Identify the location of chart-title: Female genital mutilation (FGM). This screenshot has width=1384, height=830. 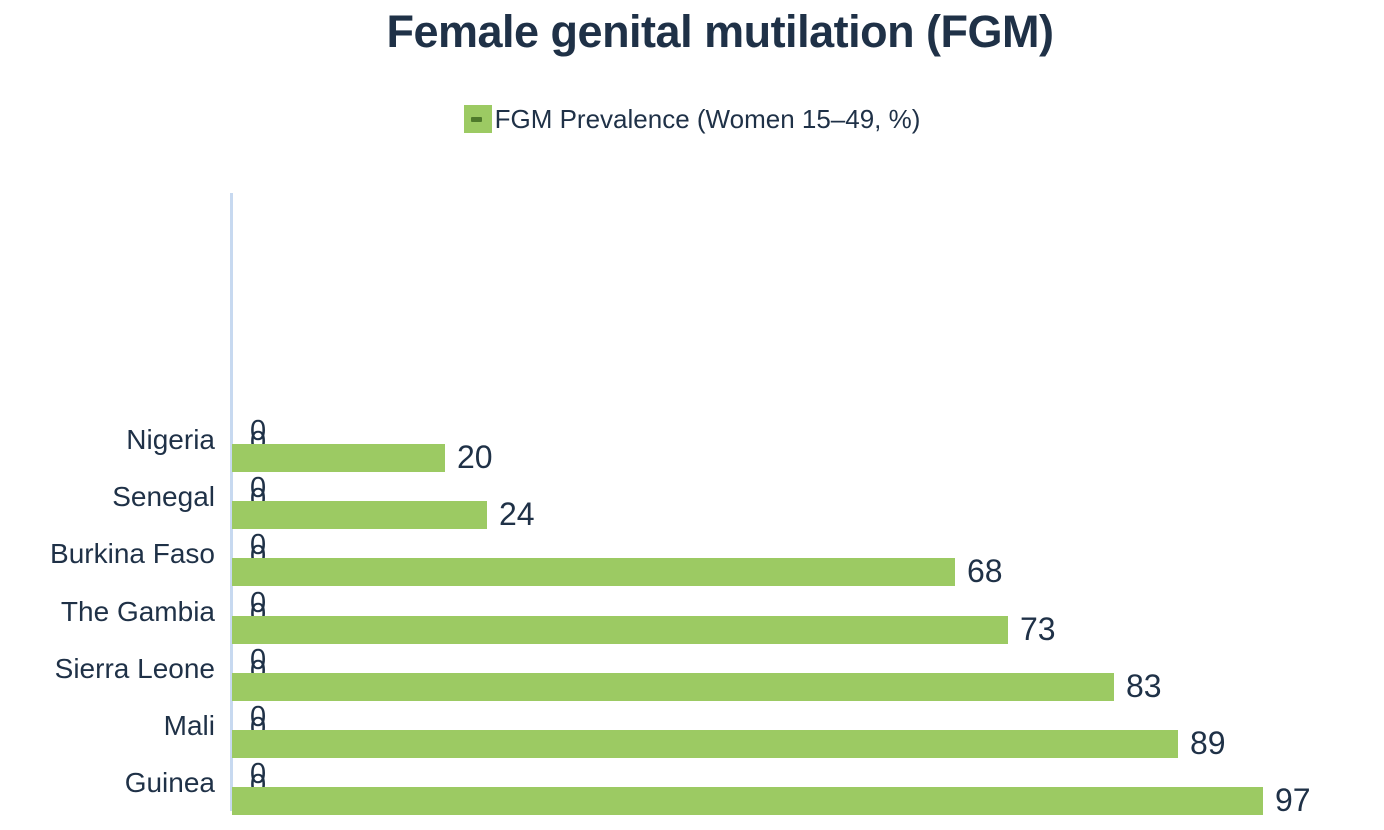
(720, 31).